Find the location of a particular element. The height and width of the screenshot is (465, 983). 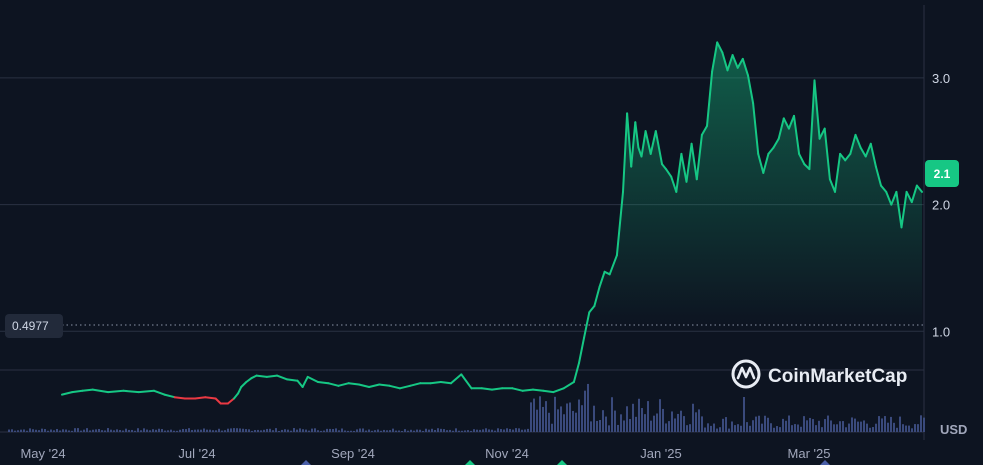

coinmarketcap-watermark: CoinMarketCap is located at coordinates (819, 374).